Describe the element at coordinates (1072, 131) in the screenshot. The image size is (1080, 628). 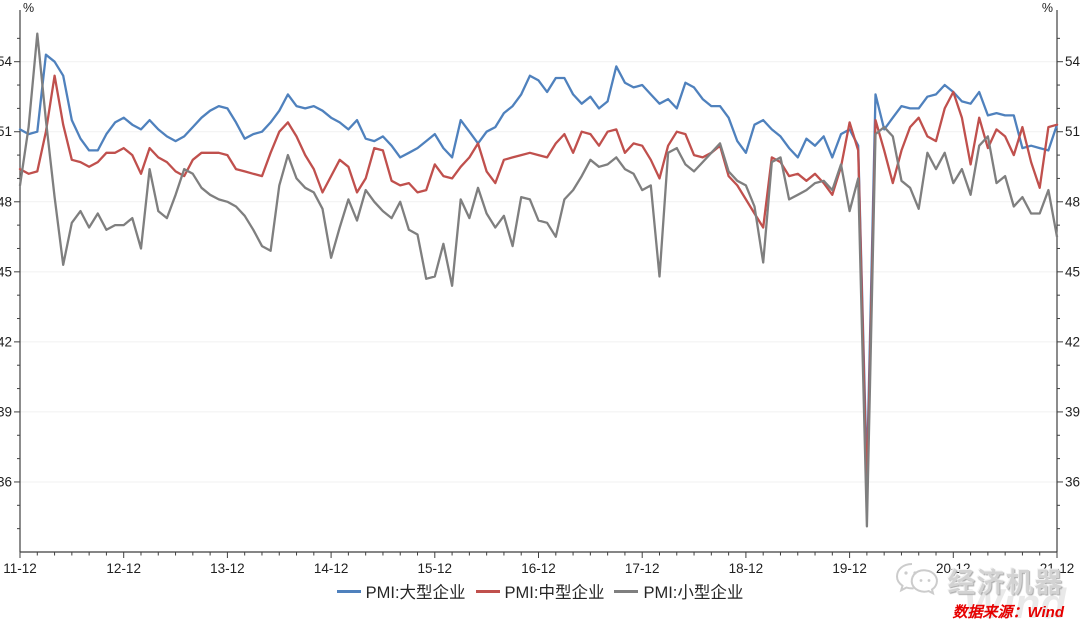
I see `y-axis-label-right-51: 51` at that location.